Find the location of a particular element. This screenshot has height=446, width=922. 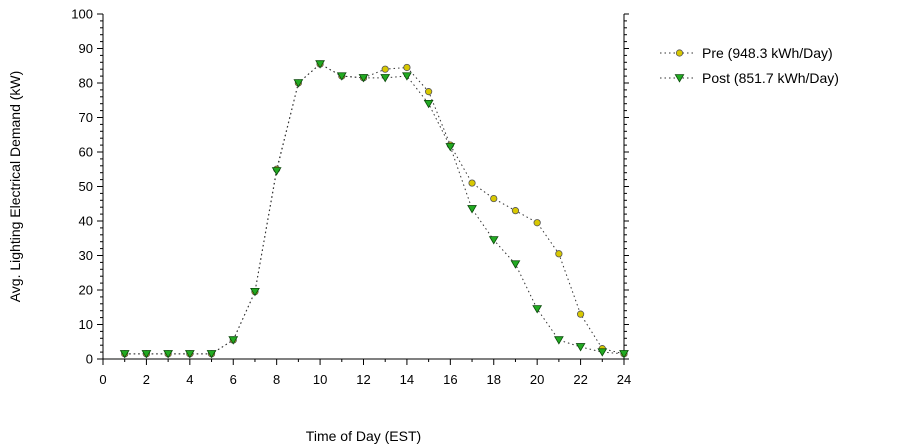

legend-entry-label: Post (851.7 kWh/Day) is located at coordinates (770, 78).